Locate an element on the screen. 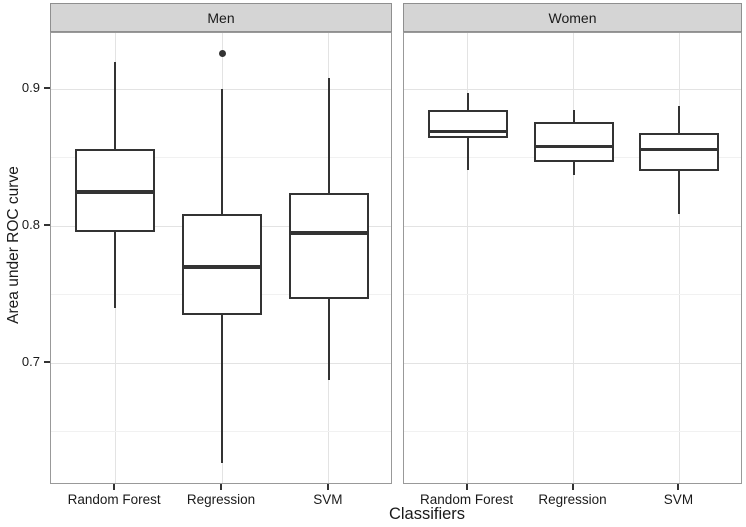 This screenshot has height=527, width=746. x-axis-title: Classifiers is located at coordinates (427, 514).